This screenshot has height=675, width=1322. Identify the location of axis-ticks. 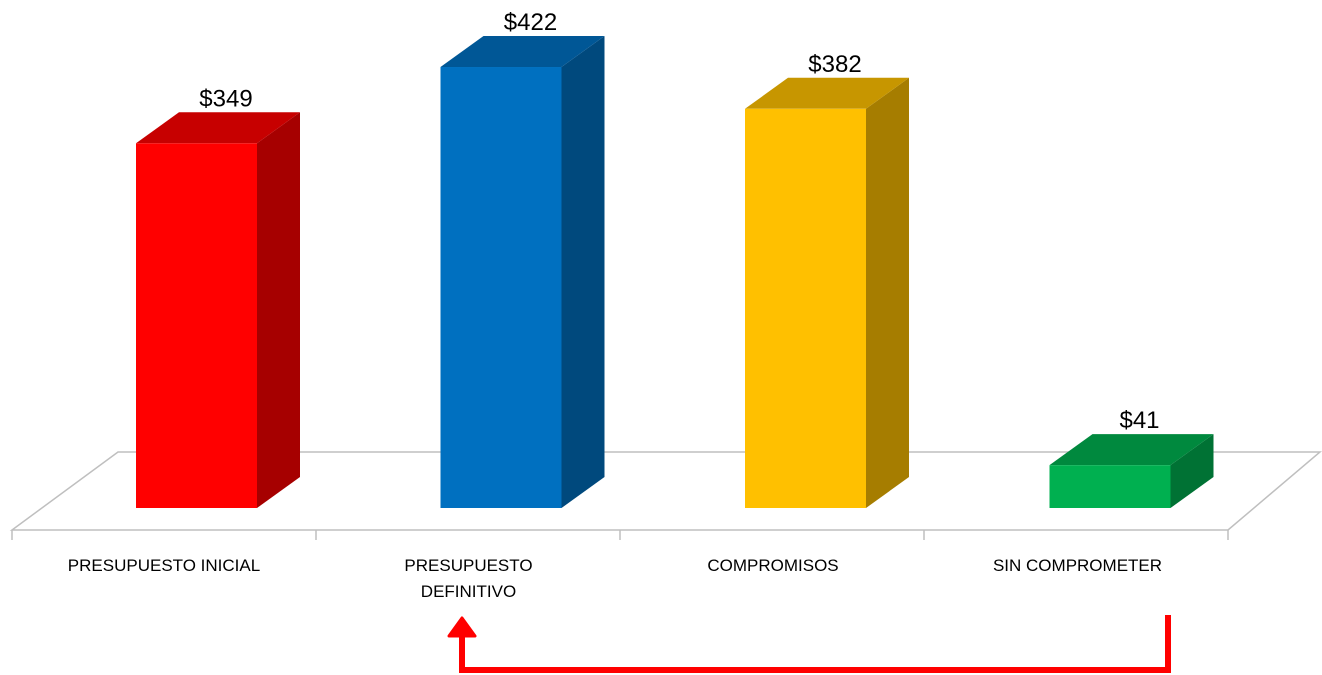
(620, 535).